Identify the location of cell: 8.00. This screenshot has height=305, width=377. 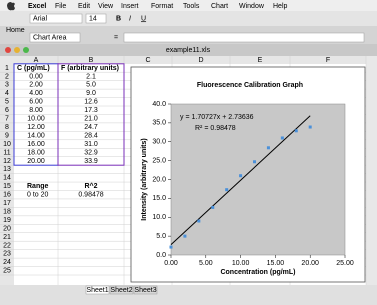
(36, 110).